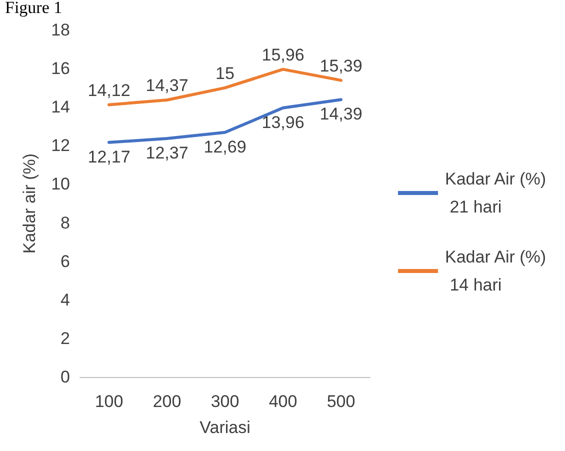  Describe the element at coordinates (65, 222) in the screenshot. I see `y-tick-label: 8` at that location.